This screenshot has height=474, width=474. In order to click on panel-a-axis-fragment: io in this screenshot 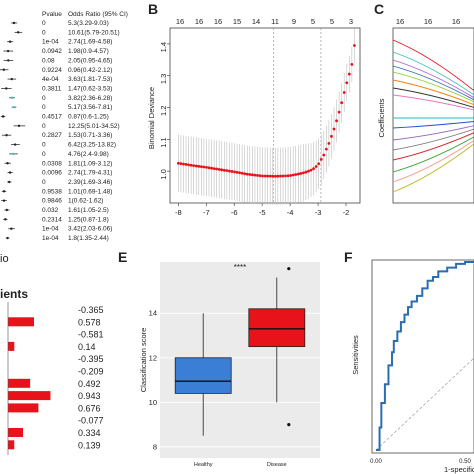, I will do `click(4, 259)`.